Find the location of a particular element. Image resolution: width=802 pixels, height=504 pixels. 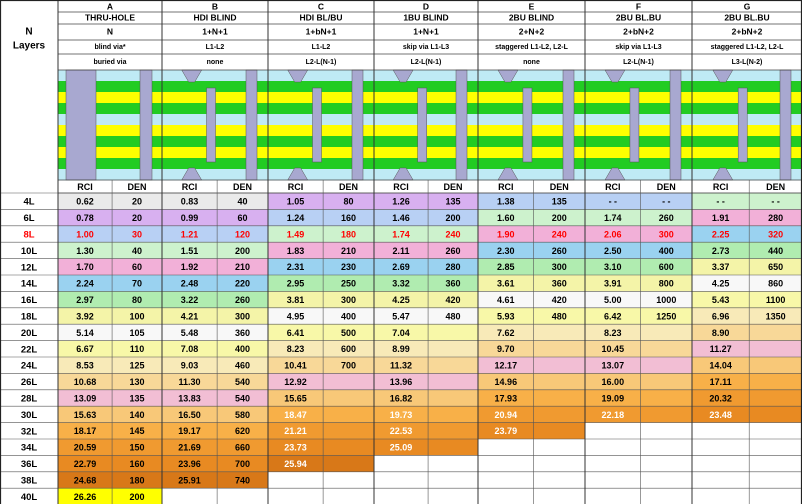

cell-rci: 18.47 is located at coordinates (295, 415).